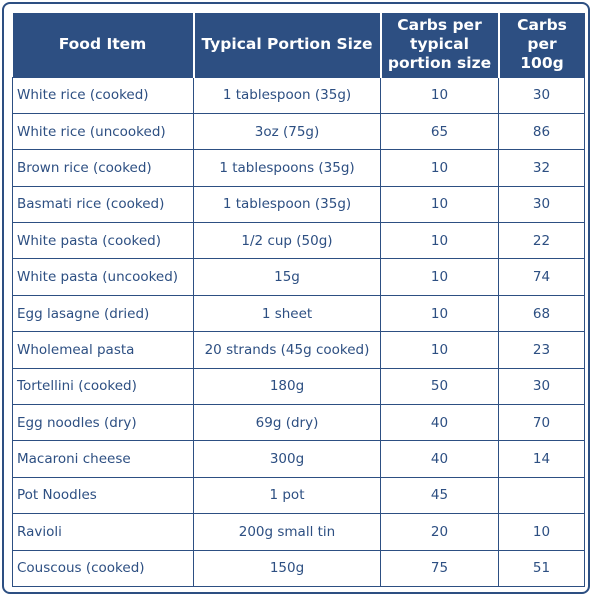  Describe the element at coordinates (286, 45) in the screenshot. I see `header-typical-portion-size: Typical Portion Size` at that location.